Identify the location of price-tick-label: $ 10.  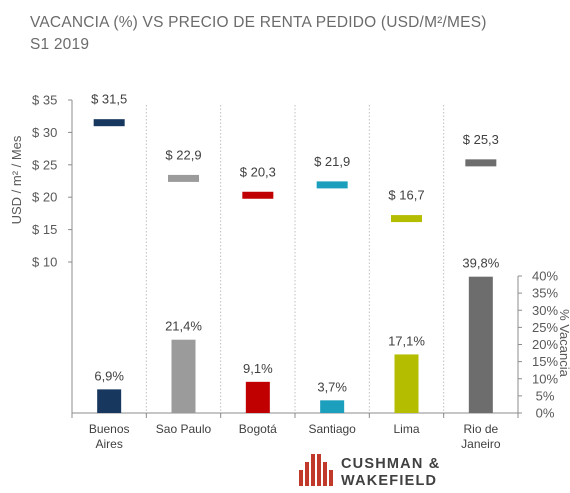
(44, 262).